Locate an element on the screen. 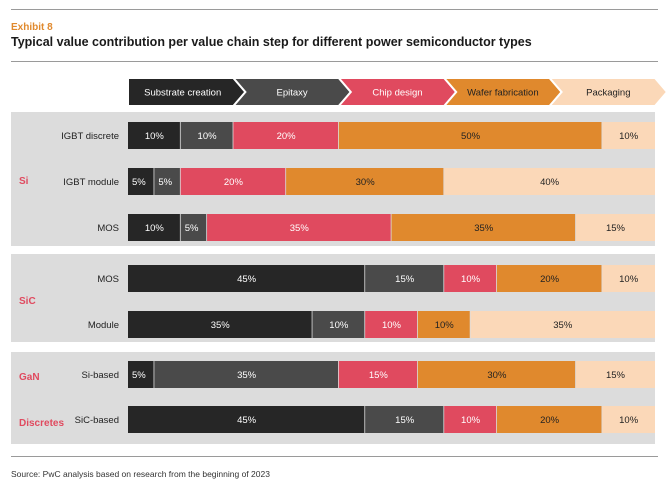  bar-segment-si-igbt-discrete-substrate-creation is located at coordinates (154, 135).